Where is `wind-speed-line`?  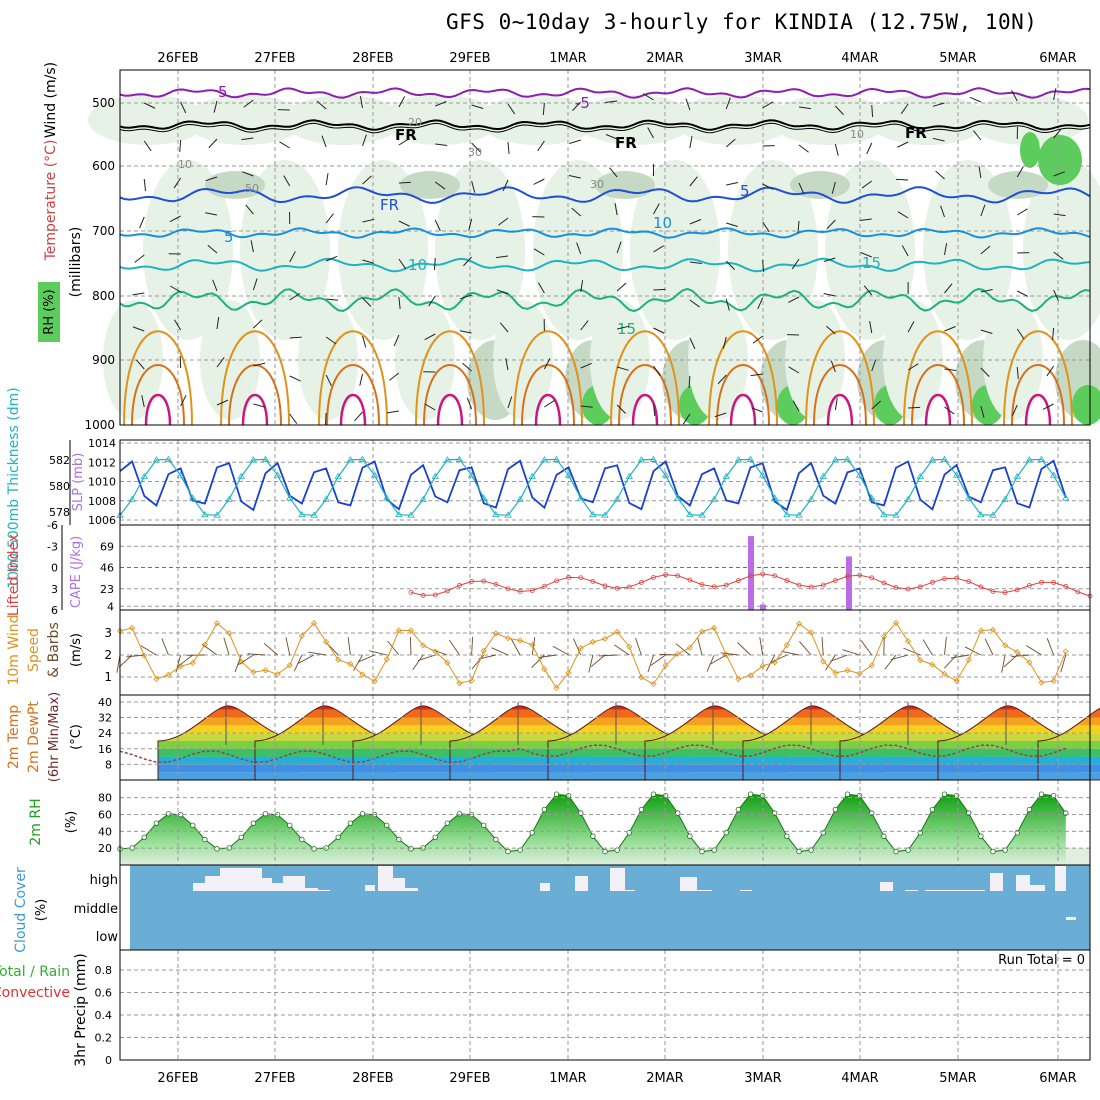
wind-speed-line is located at coordinates (593, 655).